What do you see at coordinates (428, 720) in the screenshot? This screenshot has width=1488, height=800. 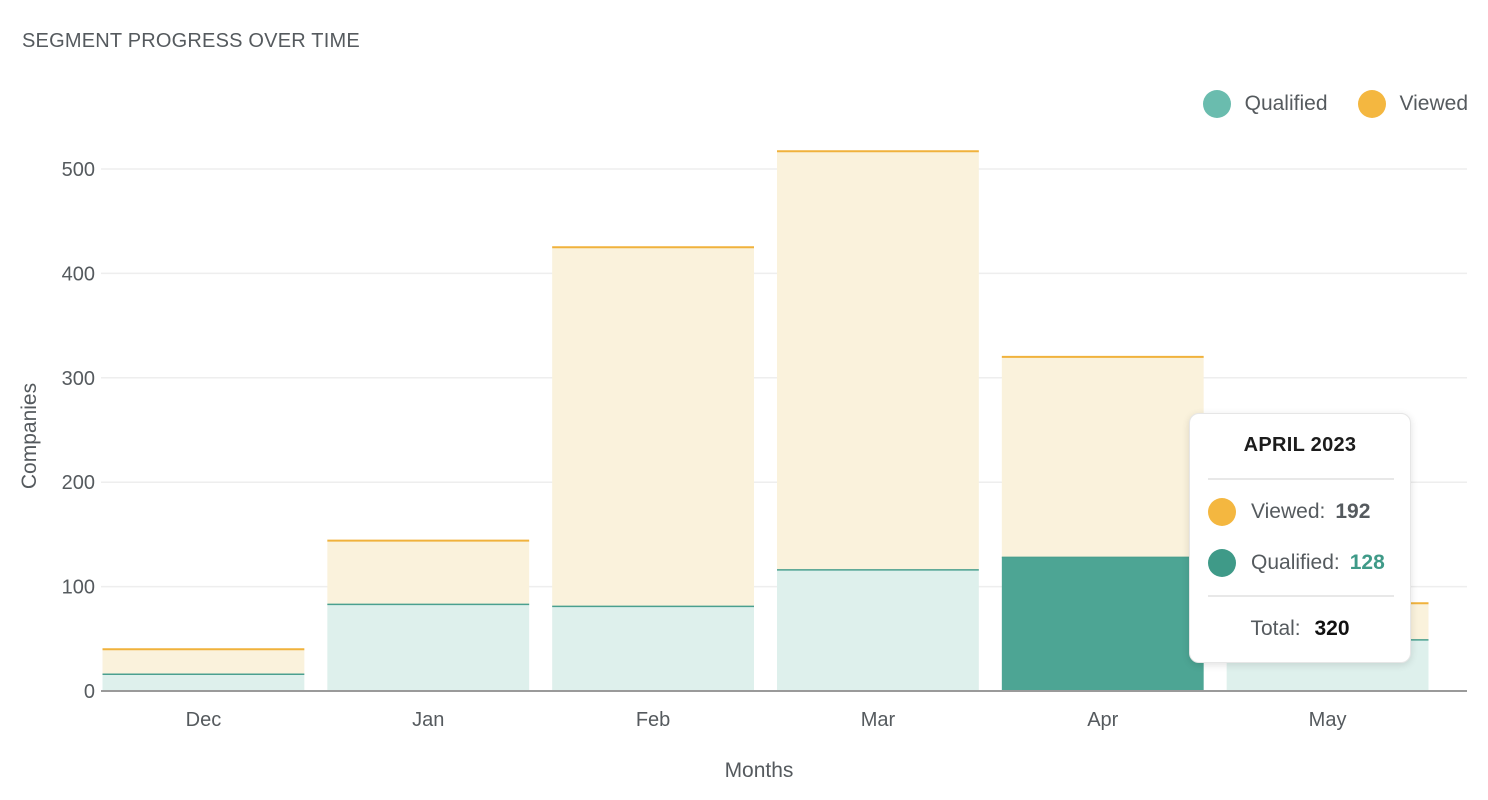 I see `x-tick-label: Jan` at bounding box center [428, 720].